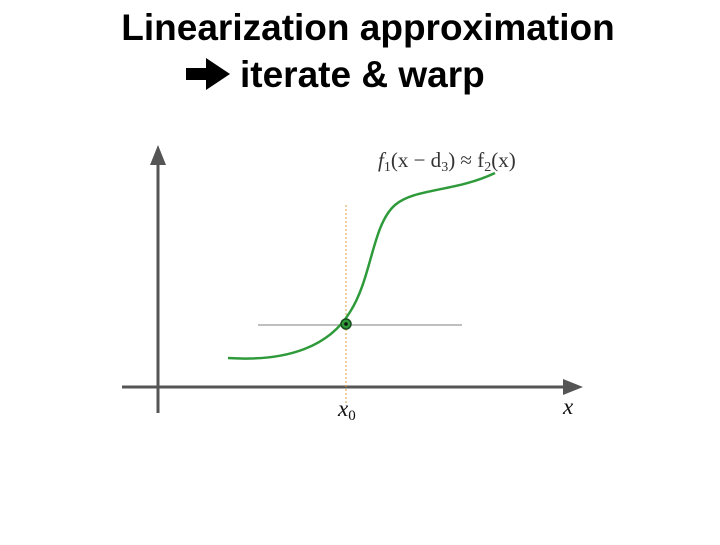 The image size is (720, 545). What do you see at coordinates (367, 27) in the screenshot?
I see `title-line-1: Linearization approximation` at bounding box center [367, 27].